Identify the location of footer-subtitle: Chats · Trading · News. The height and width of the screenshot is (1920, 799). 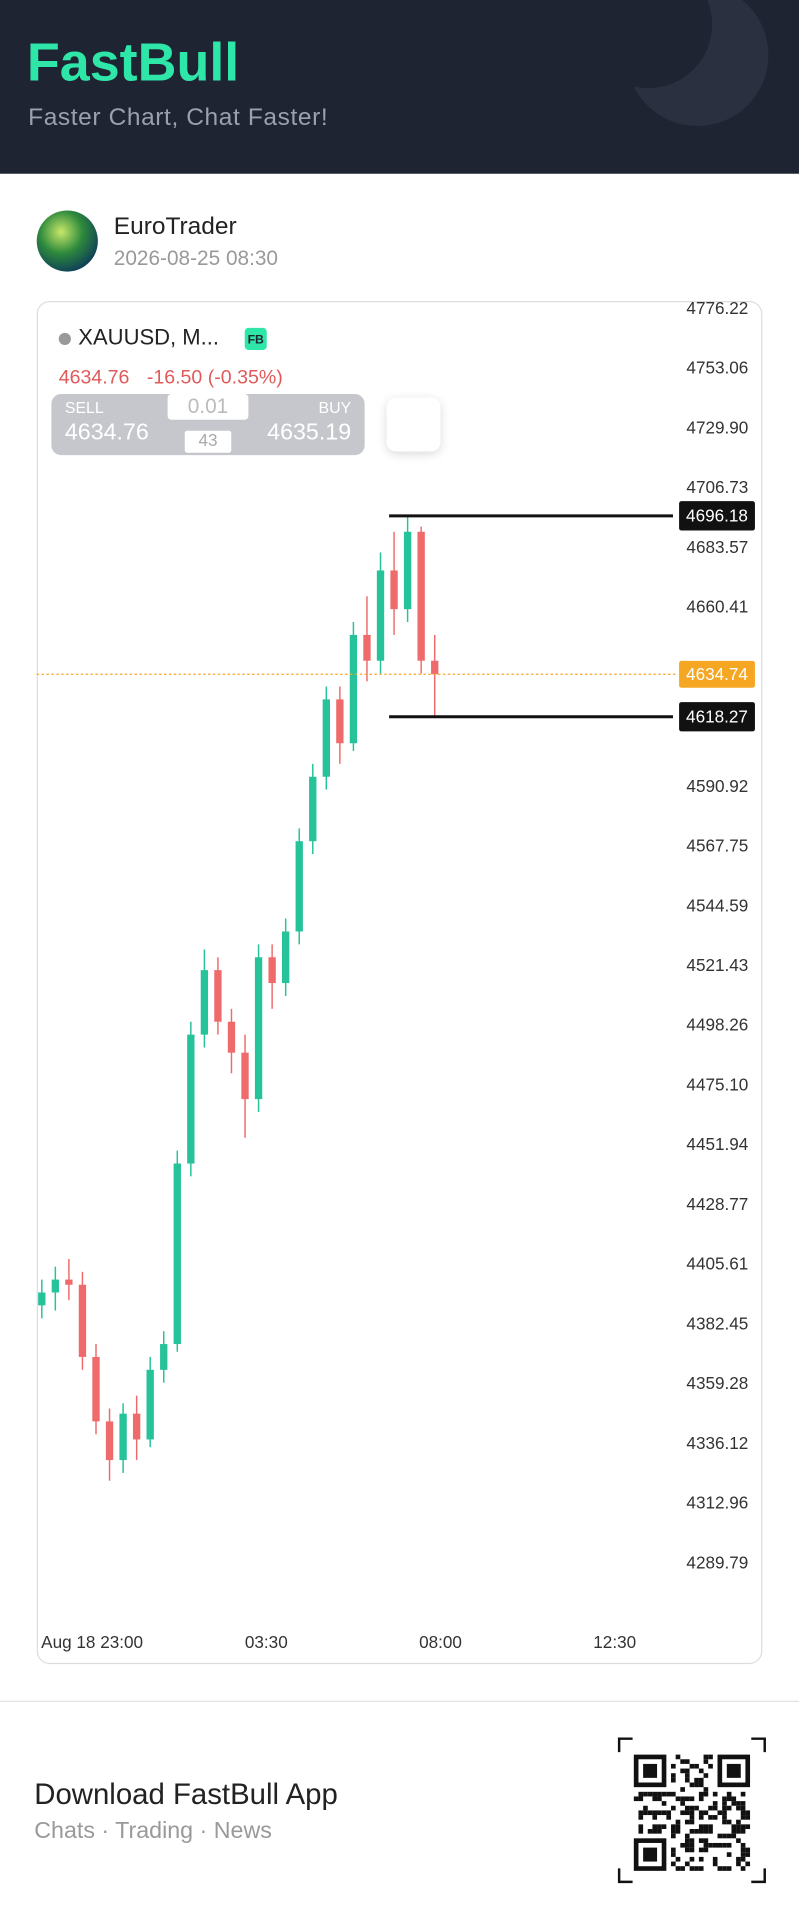
(153, 1830).